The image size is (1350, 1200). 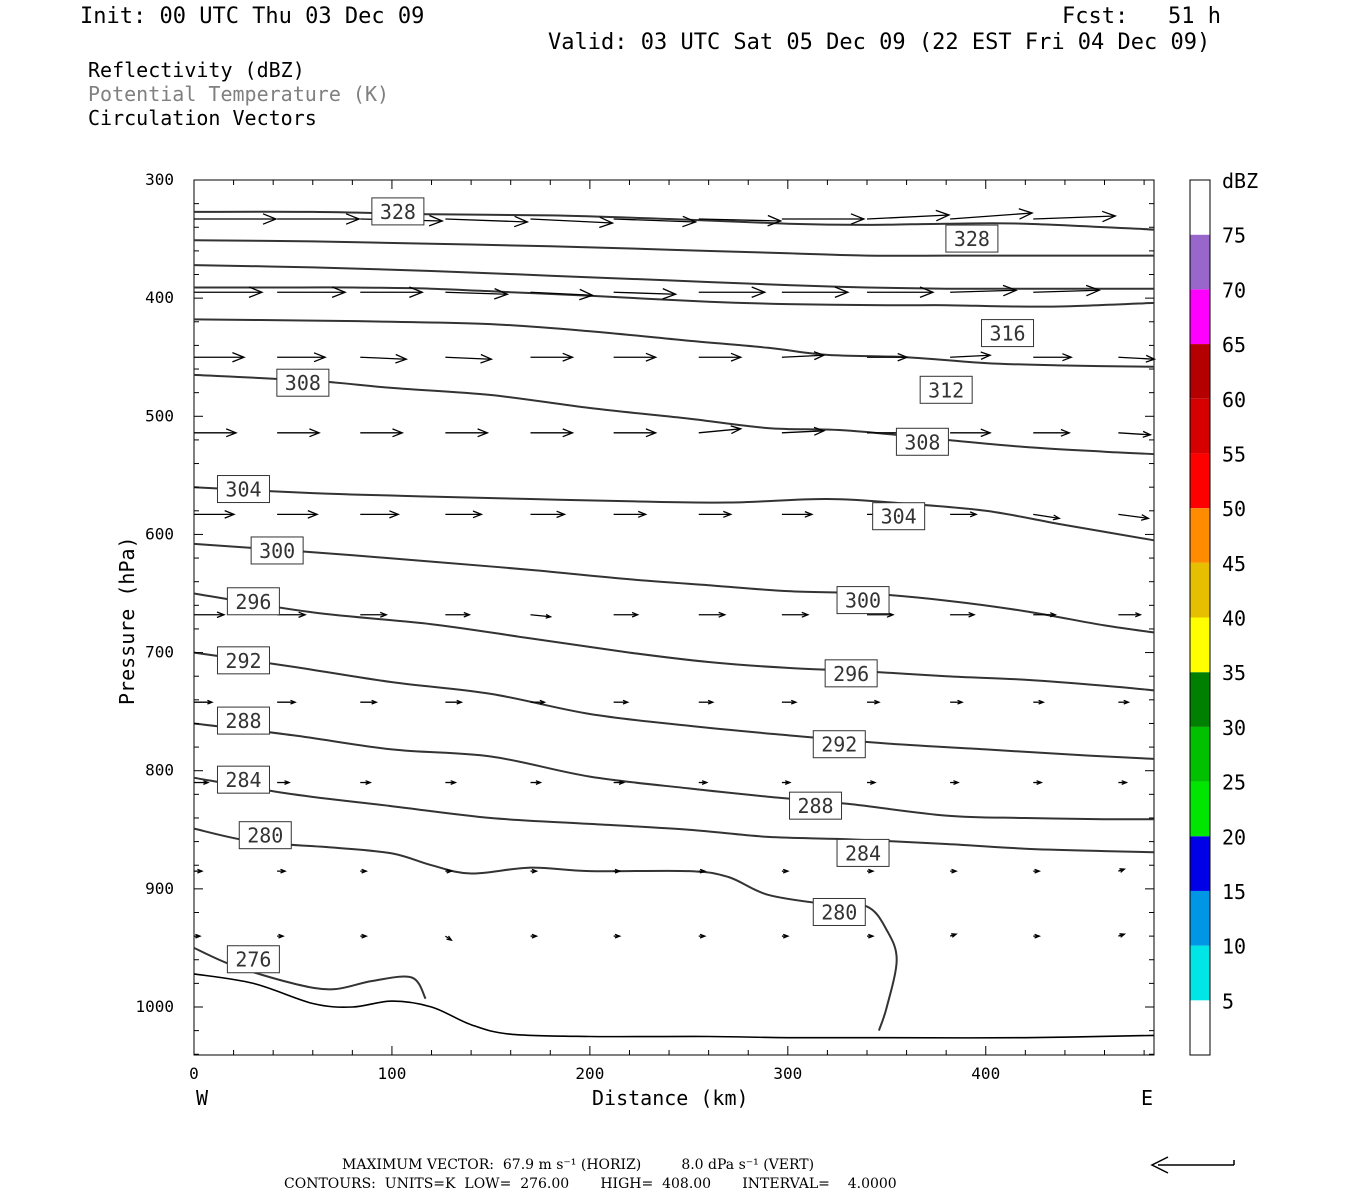 I want to click on x-right-end-label: E, so click(x=1147, y=1098).